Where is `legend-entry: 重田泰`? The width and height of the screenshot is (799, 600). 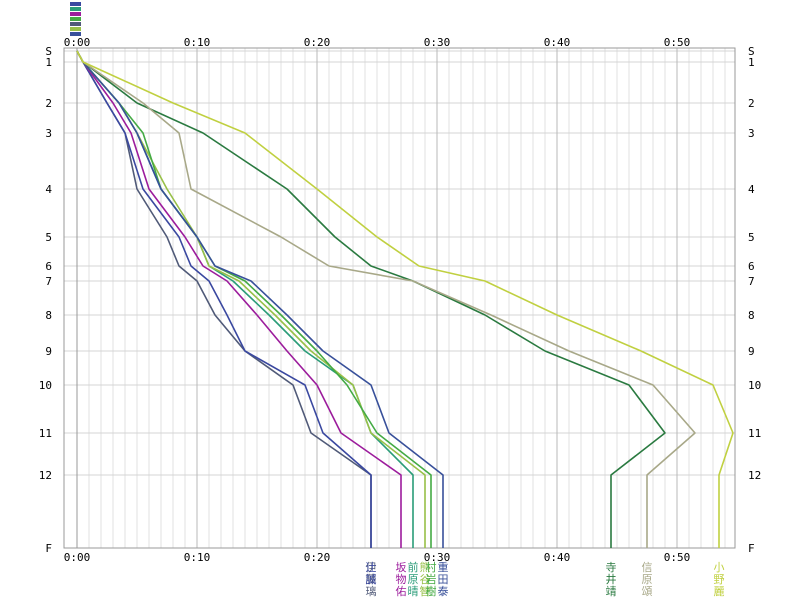 legend-entry: 重田泰 is located at coordinates (443, 579).